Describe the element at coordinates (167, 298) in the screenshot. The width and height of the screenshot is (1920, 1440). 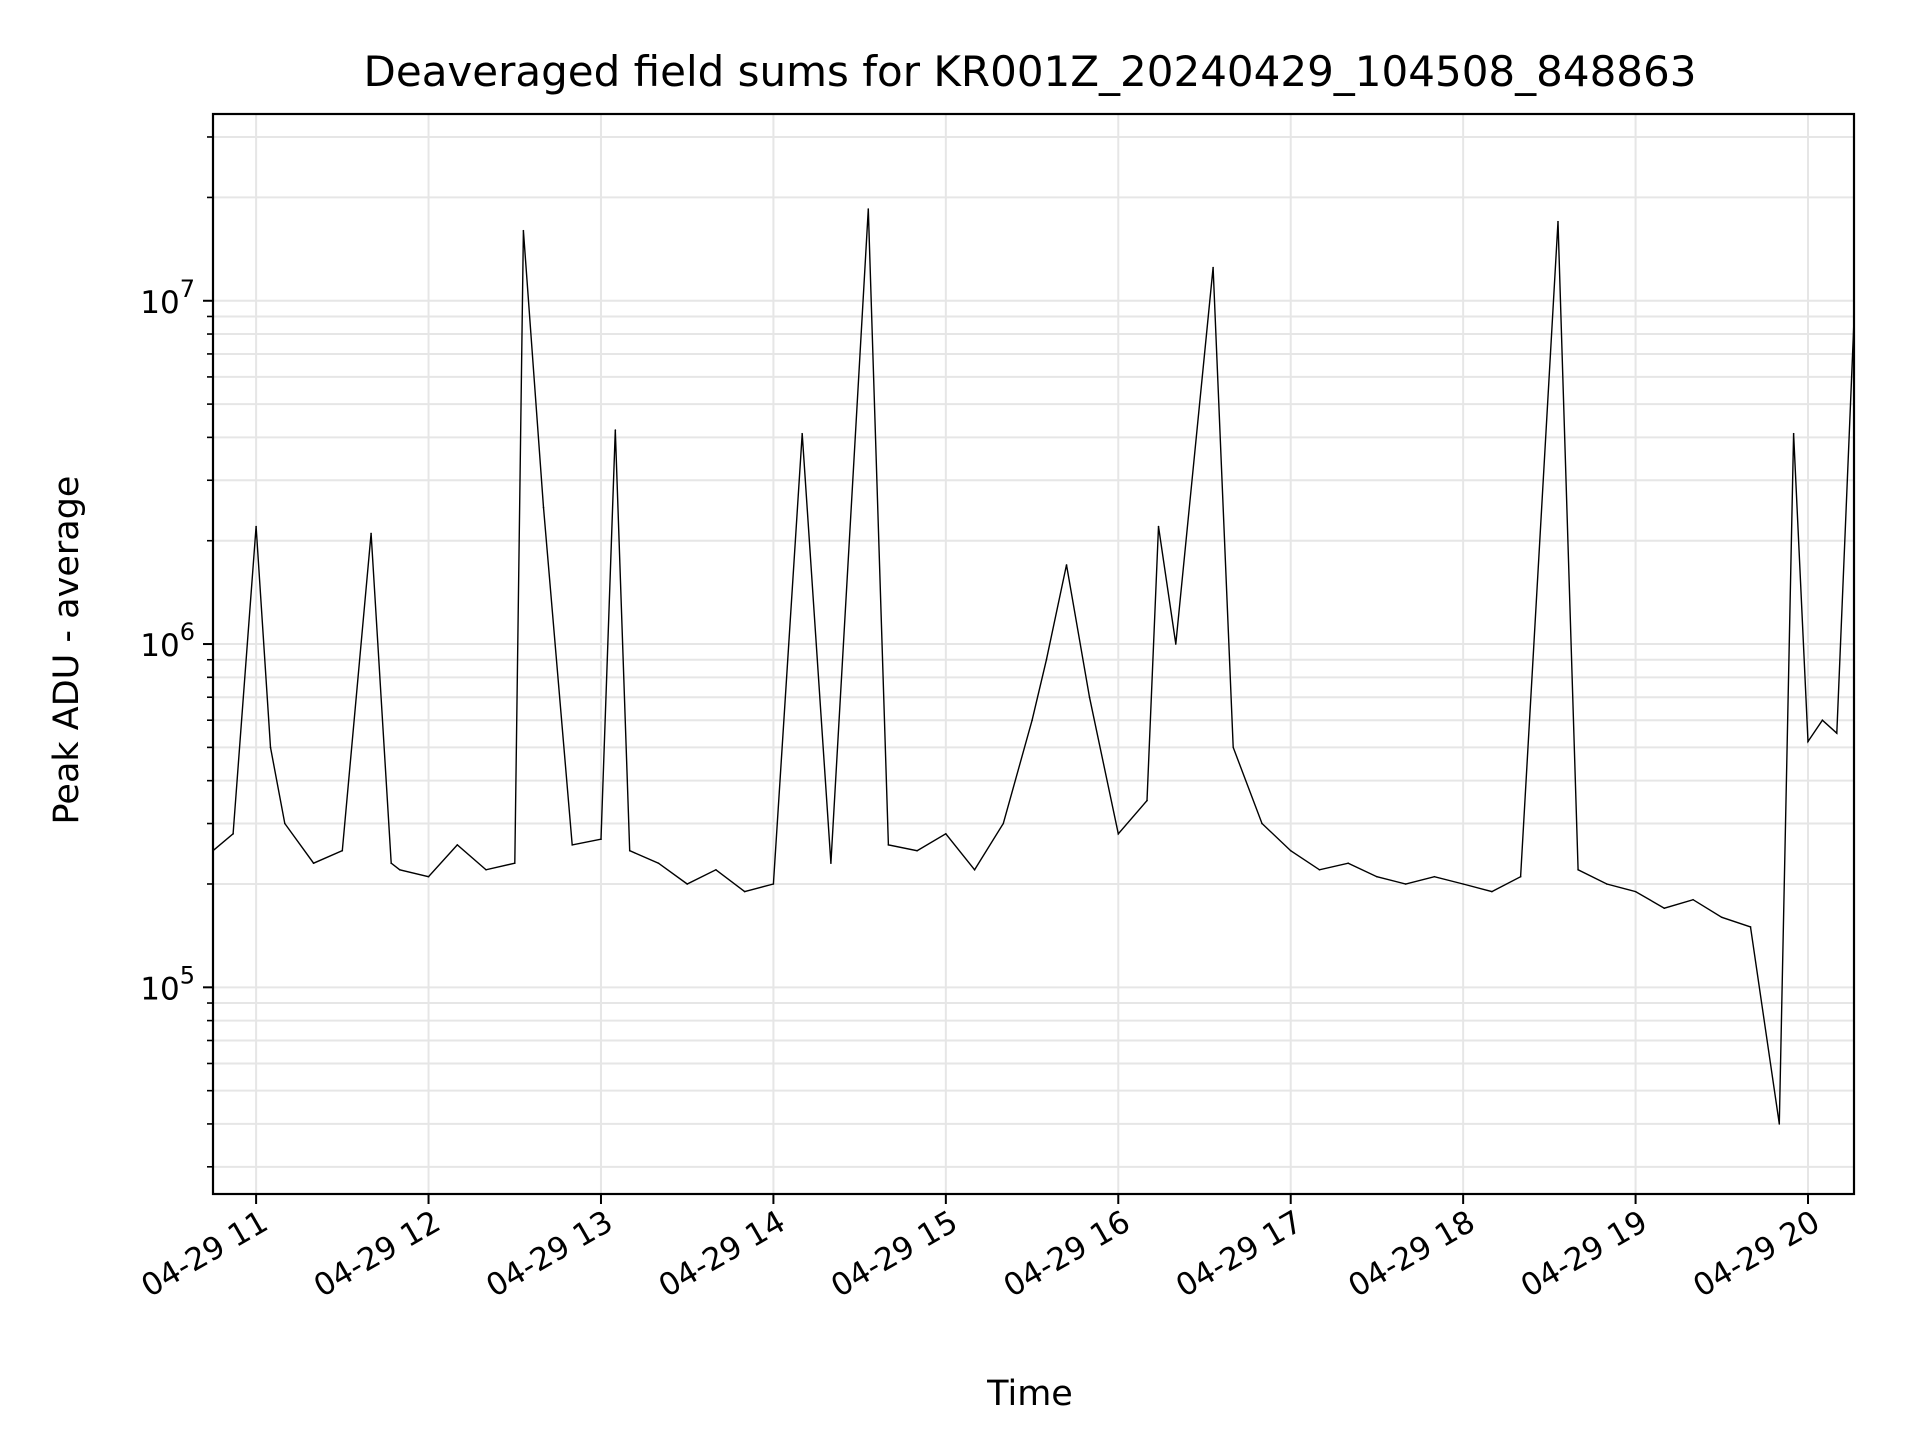
I see `y-tick-label: 10⁷` at that location.